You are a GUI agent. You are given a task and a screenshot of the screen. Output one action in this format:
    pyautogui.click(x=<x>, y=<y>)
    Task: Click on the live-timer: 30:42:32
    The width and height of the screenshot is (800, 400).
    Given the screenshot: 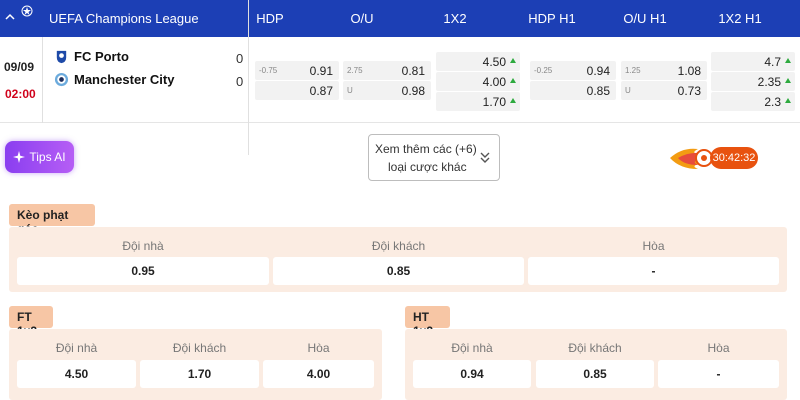 What is the action you would take?
    pyautogui.click(x=714, y=158)
    